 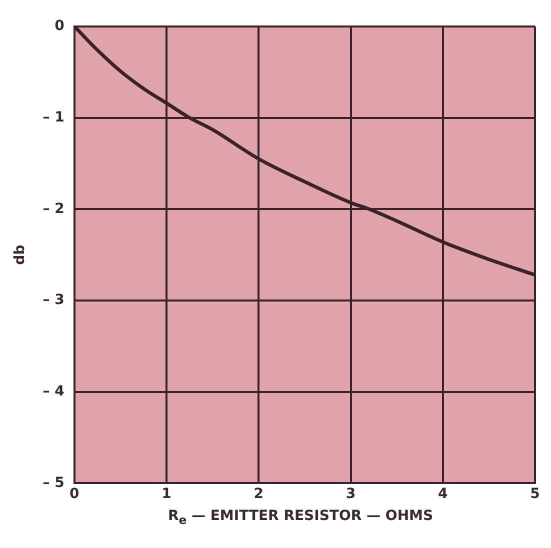 What do you see at coordinates (167, 494) in the screenshot?
I see `x-tick-label: 1` at bounding box center [167, 494].